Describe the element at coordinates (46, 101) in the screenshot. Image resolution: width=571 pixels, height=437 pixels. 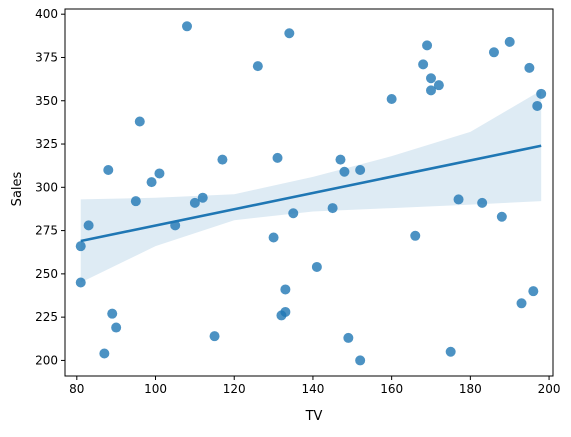
I see `y-tick-label: 350` at that location.